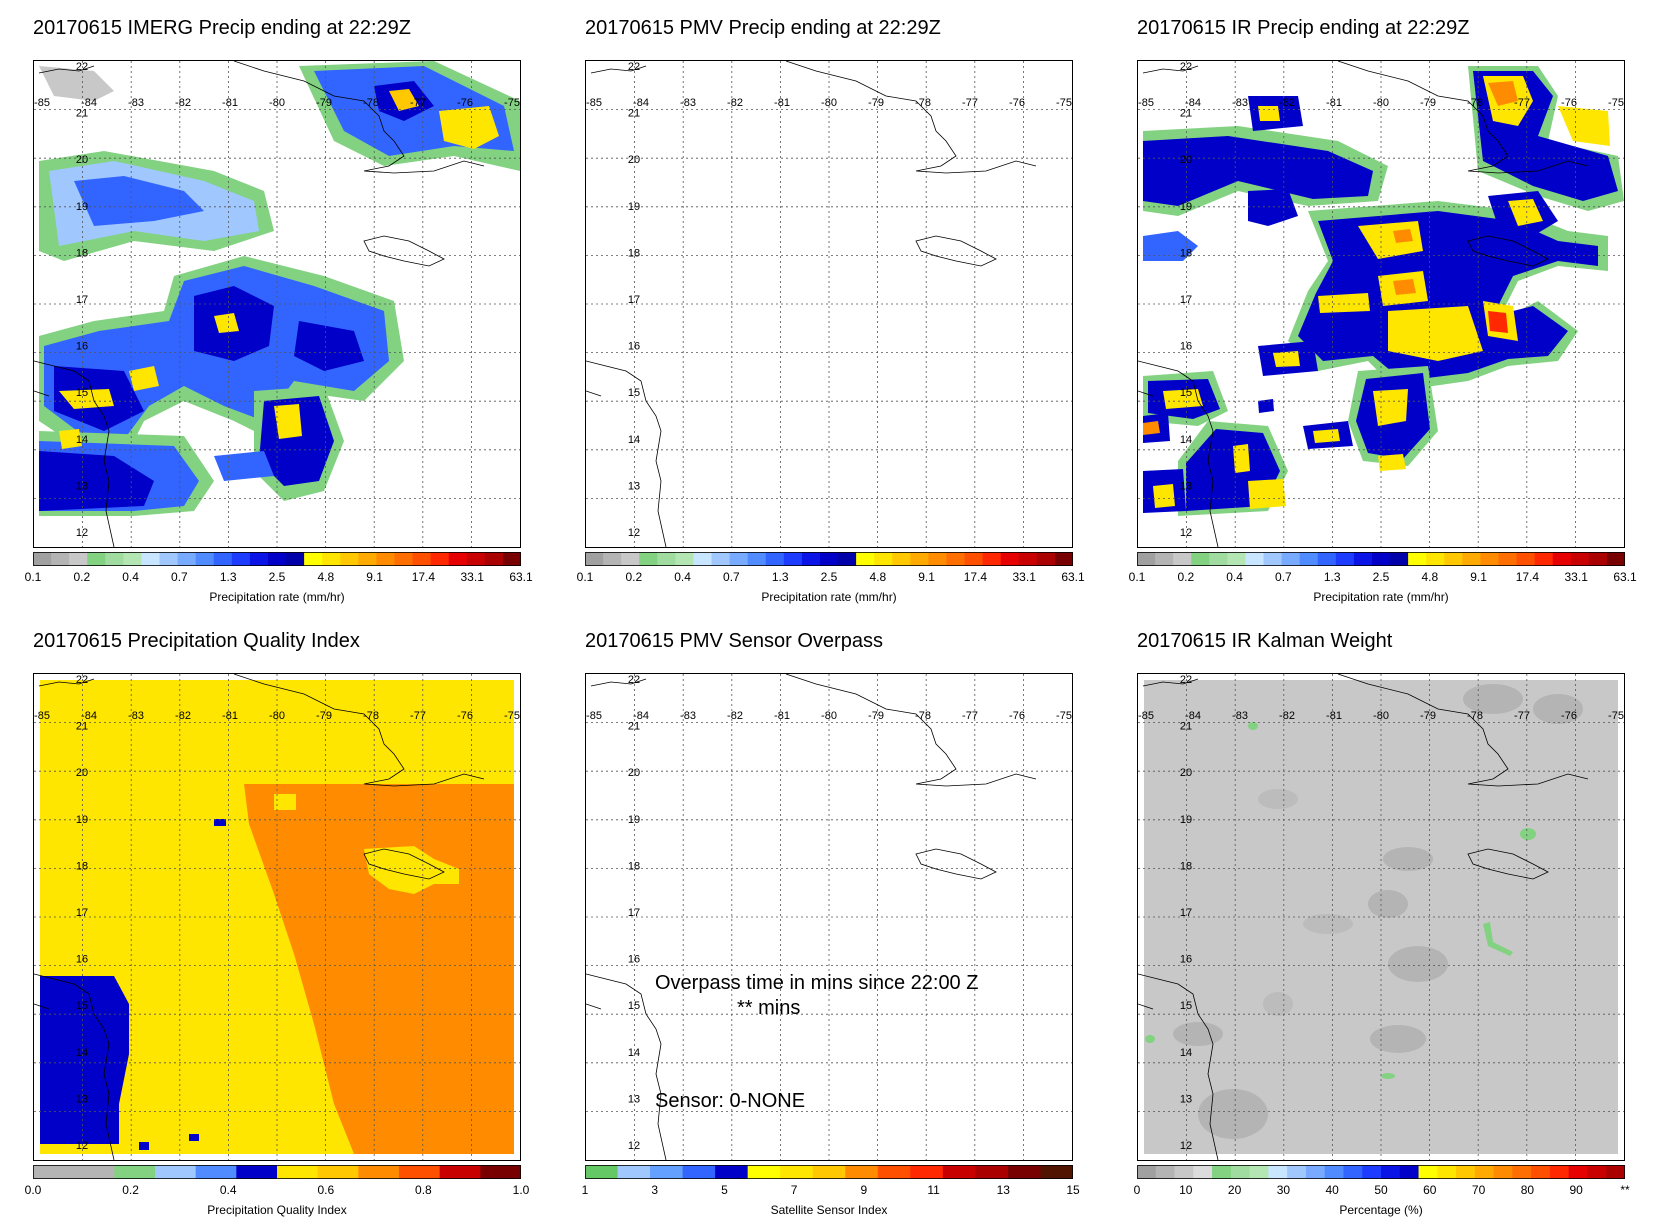 Image resolution: width=1653 pixels, height=1217 pixels. Describe the element at coordinates (794, 1190) in the screenshot. I see `colorbar-tick: 7` at that location.